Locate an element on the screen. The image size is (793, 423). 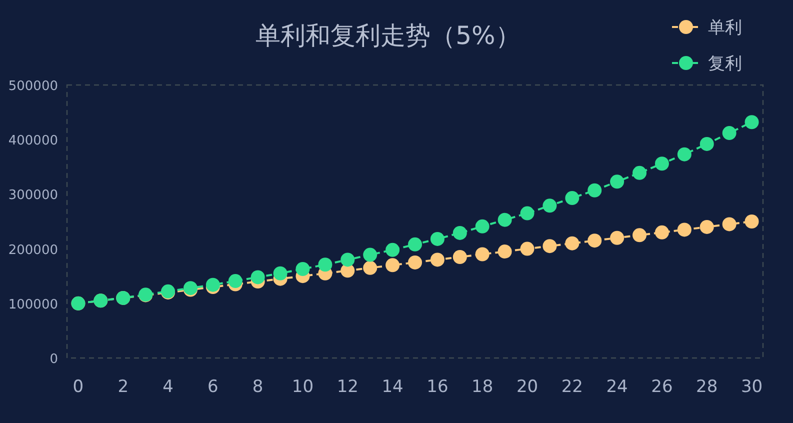
y-tick-label: 400000 is located at coordinates (33, 141).